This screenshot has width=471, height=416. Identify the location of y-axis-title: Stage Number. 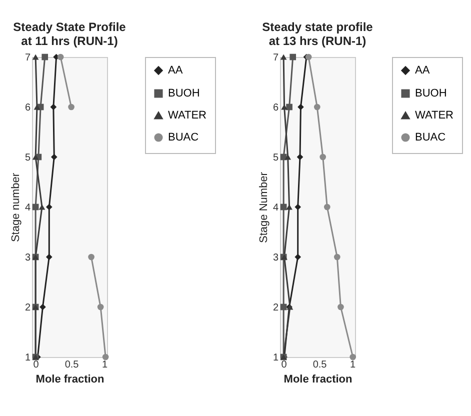
(264, 207).